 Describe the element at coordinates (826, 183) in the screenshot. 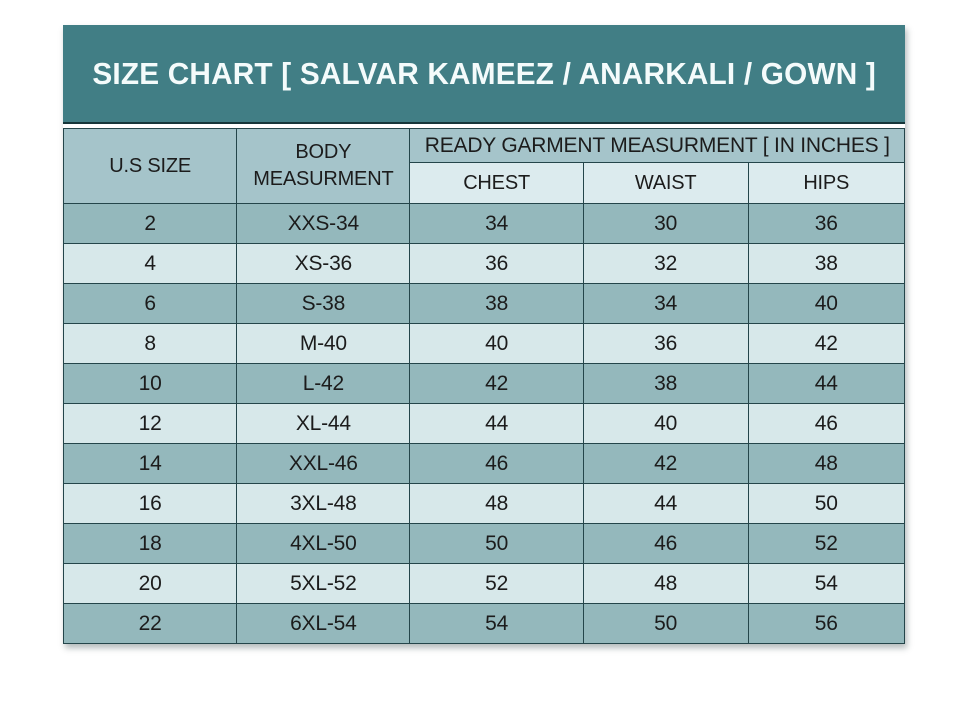

I see `column-header-hips: HIPS` at that location.